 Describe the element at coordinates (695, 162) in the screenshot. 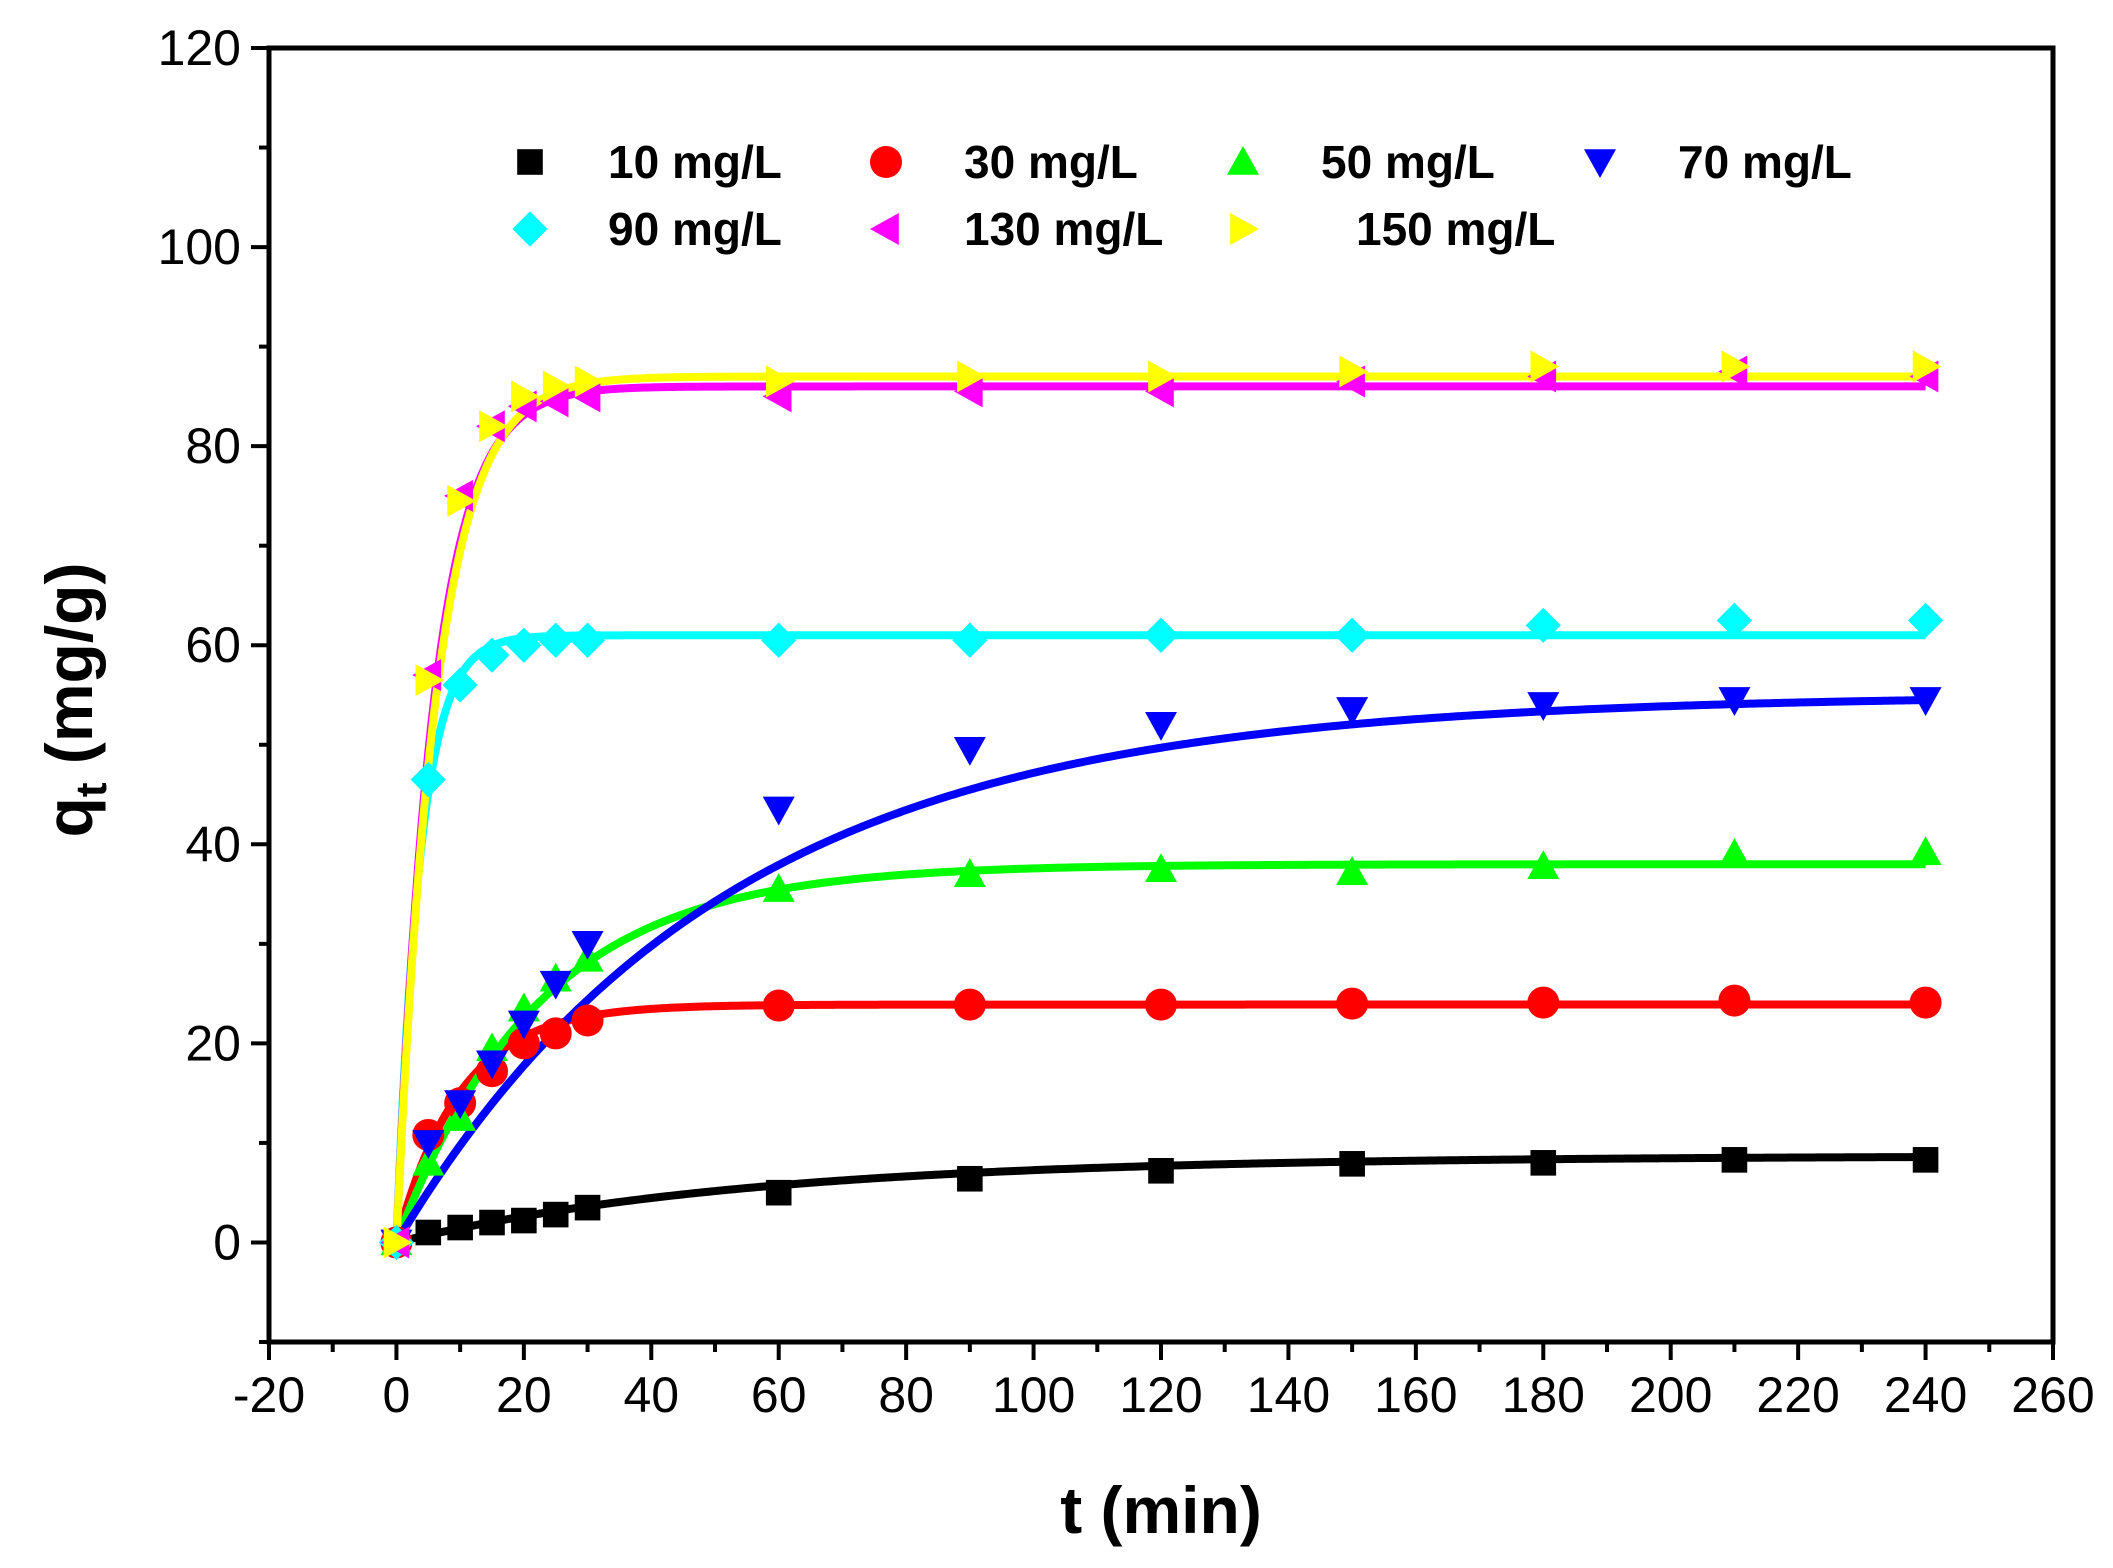

I see `legend-label: 10 mg/L` at that location.